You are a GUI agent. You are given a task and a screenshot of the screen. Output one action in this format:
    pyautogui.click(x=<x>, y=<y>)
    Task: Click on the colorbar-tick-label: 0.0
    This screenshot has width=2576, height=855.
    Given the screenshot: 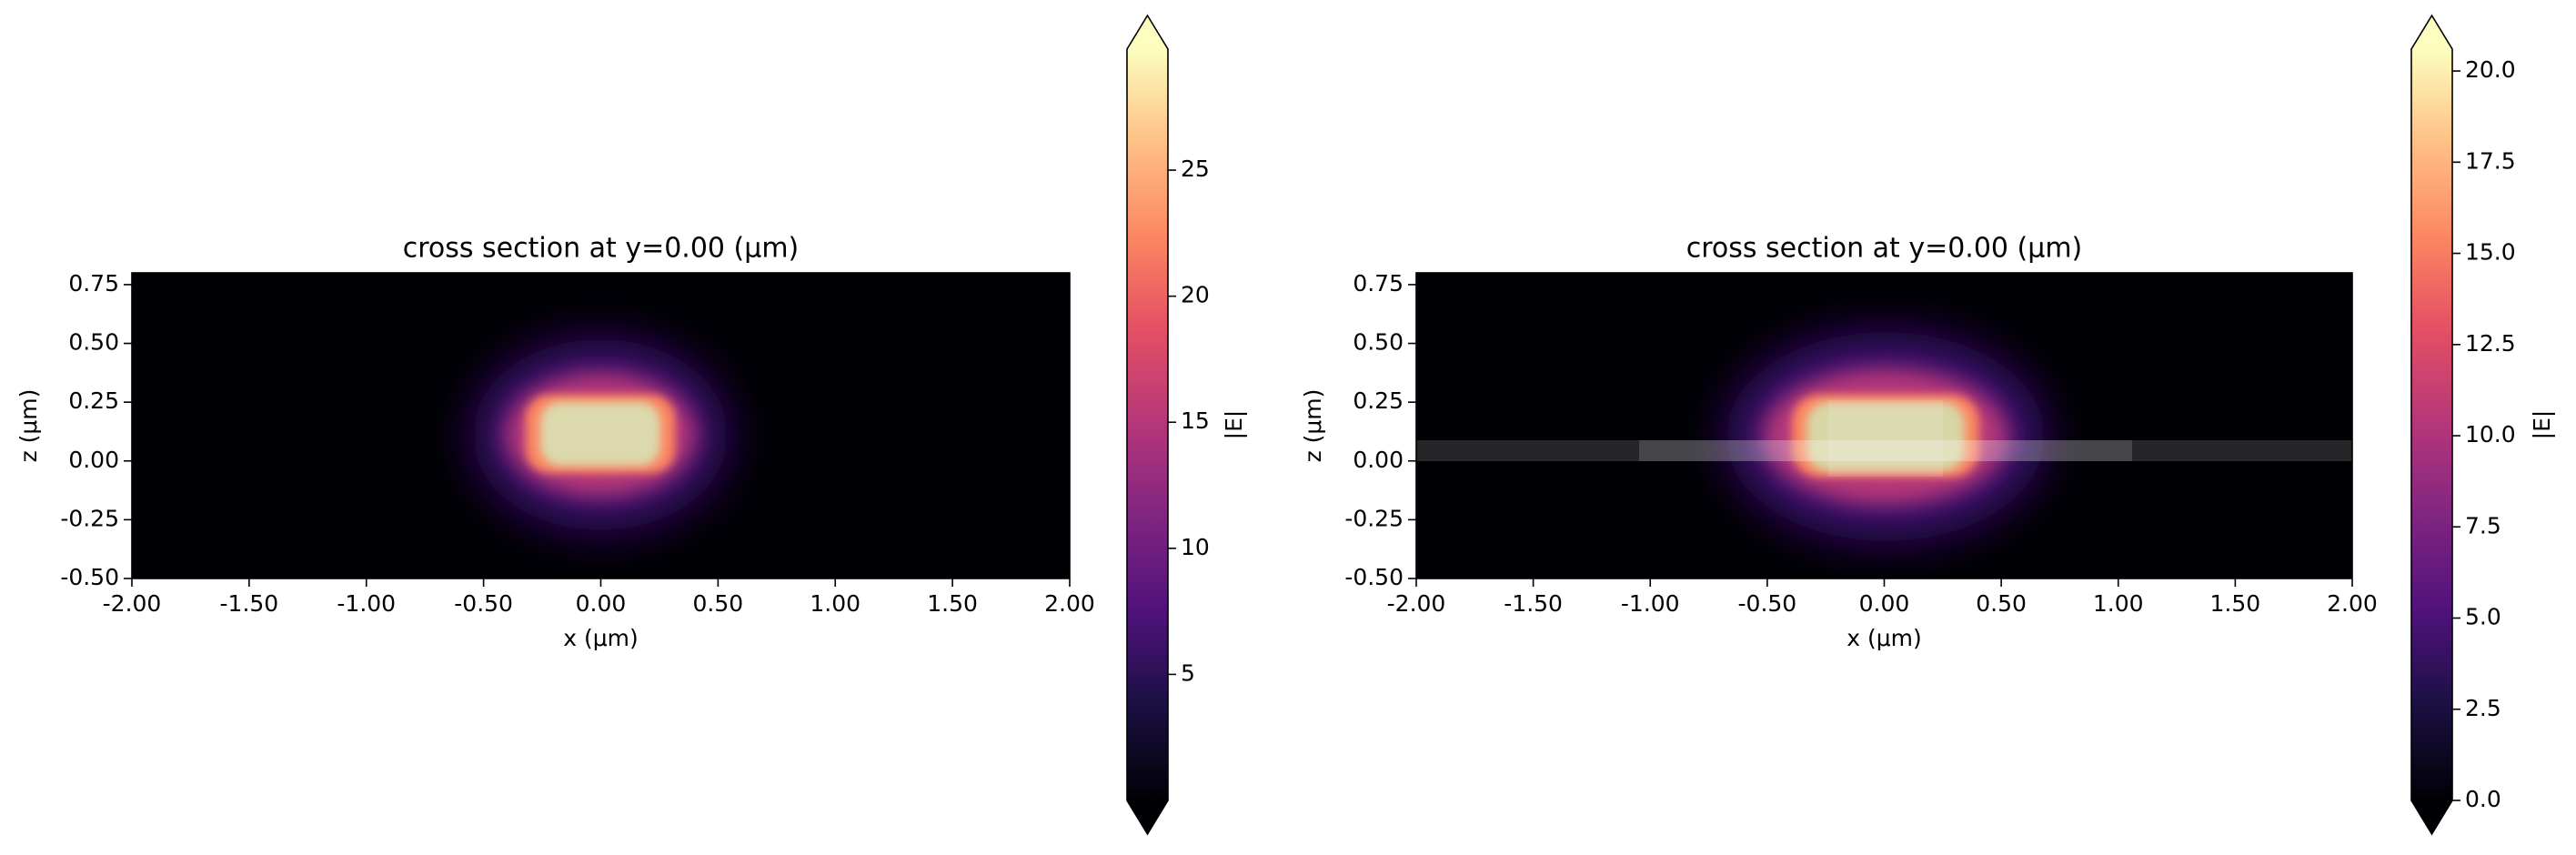 What is the action you would take?
    pyautogui.click(x=2483, y=799)
    